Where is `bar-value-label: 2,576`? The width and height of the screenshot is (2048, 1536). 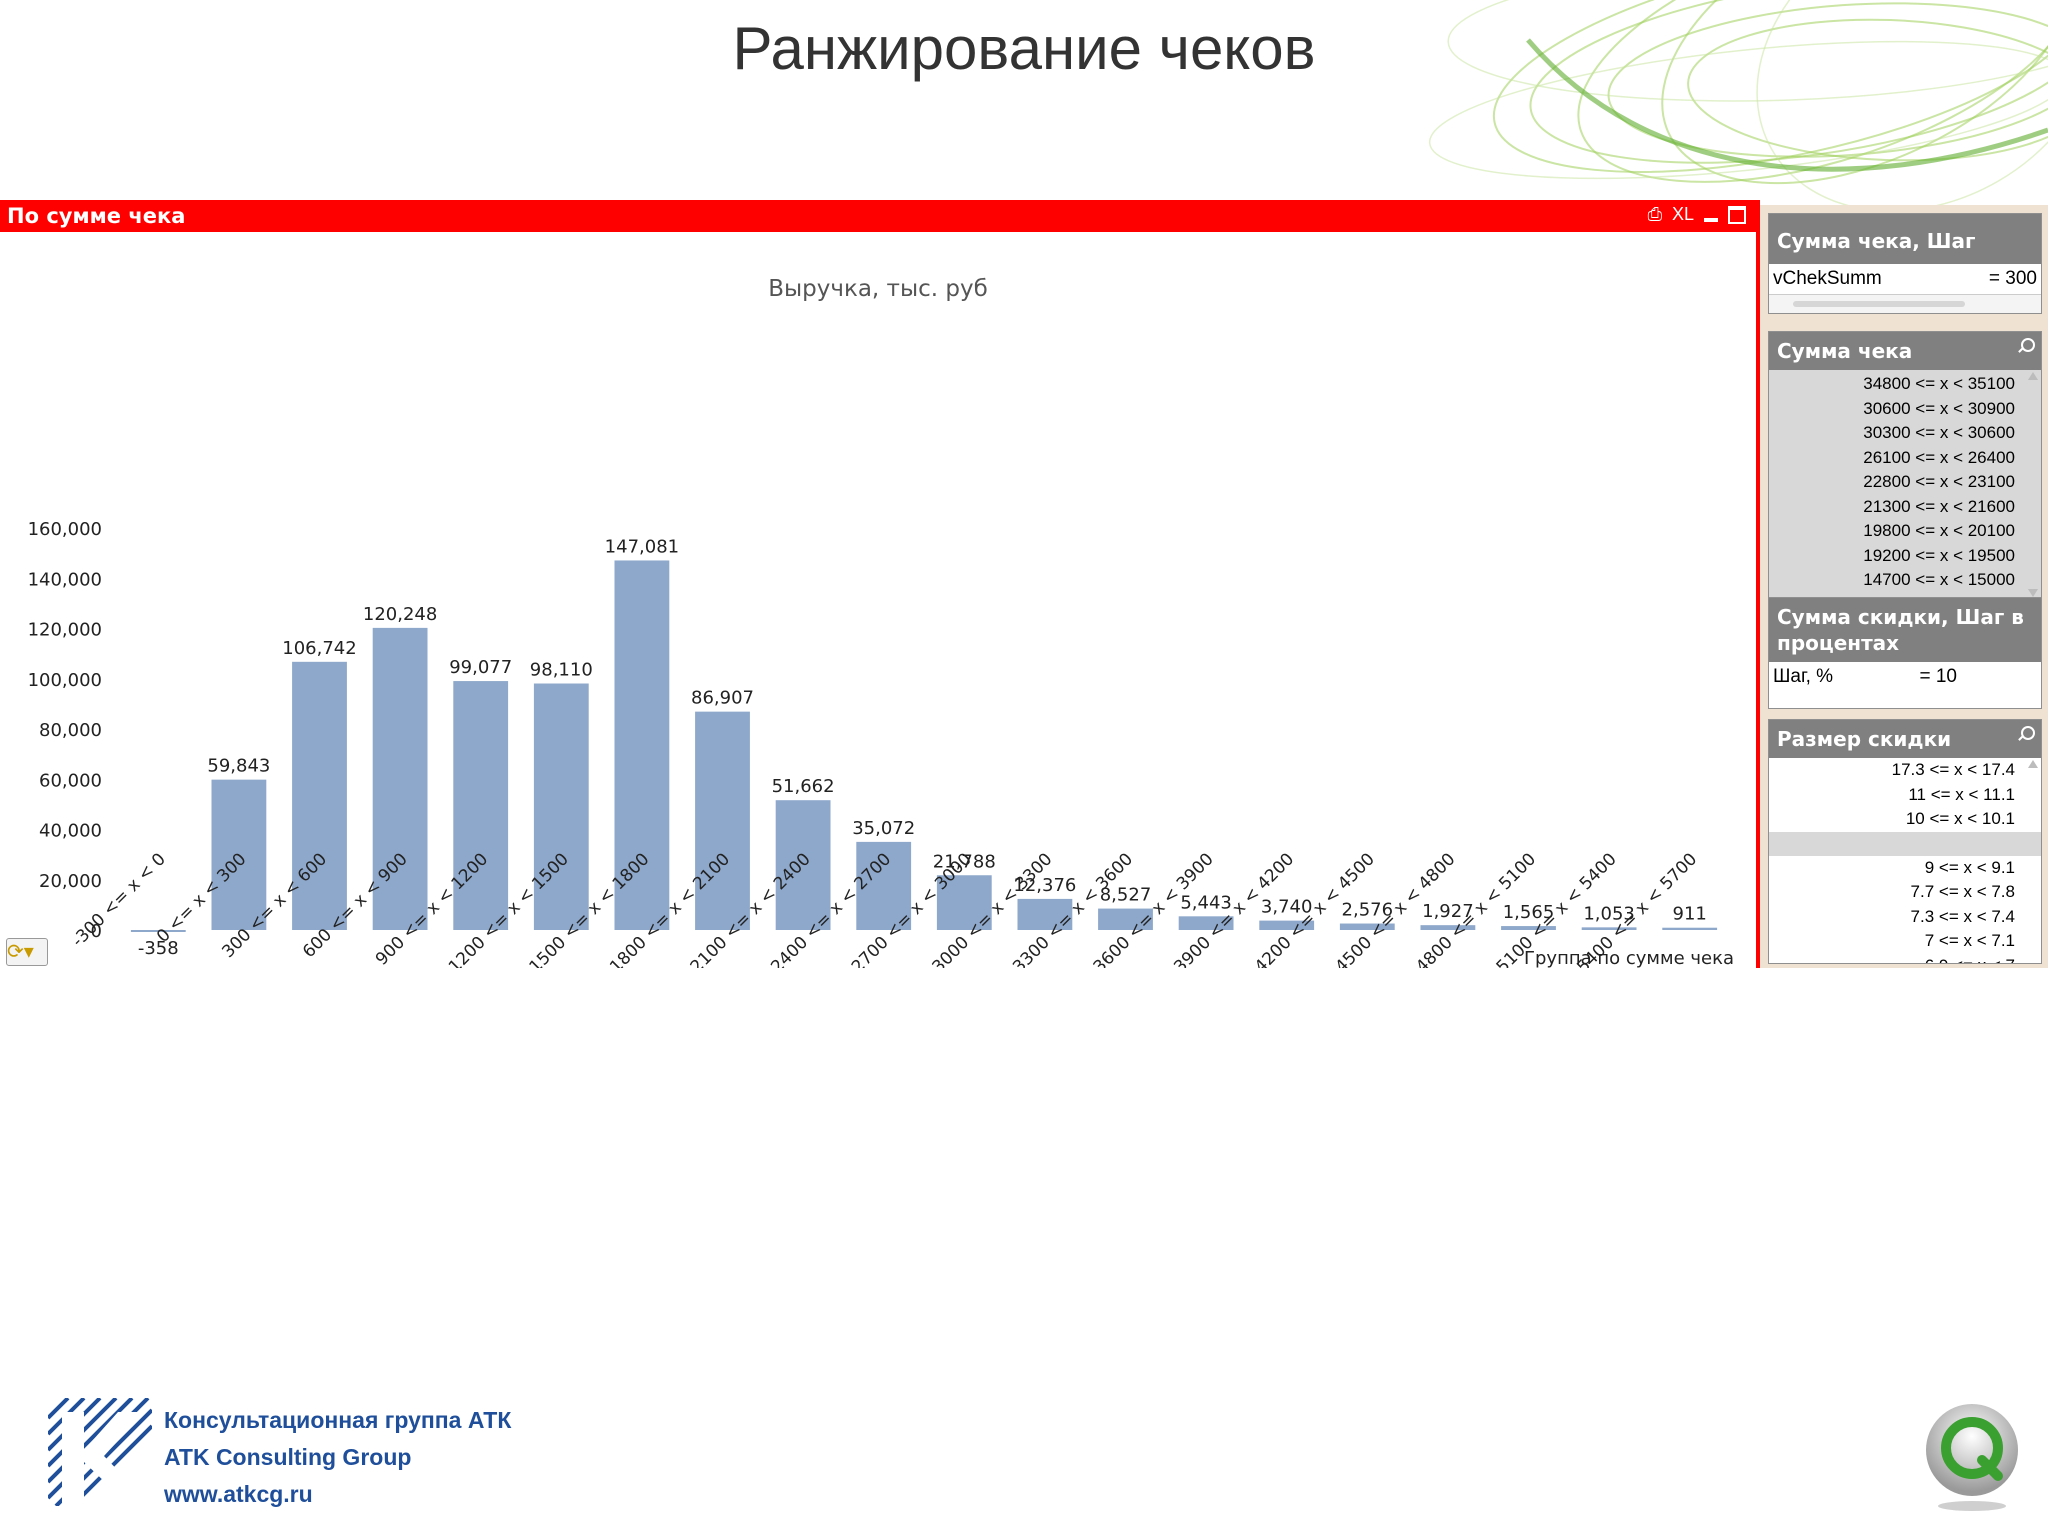
bar-value-label: 2,576 is located at coordinates (1368, 910).